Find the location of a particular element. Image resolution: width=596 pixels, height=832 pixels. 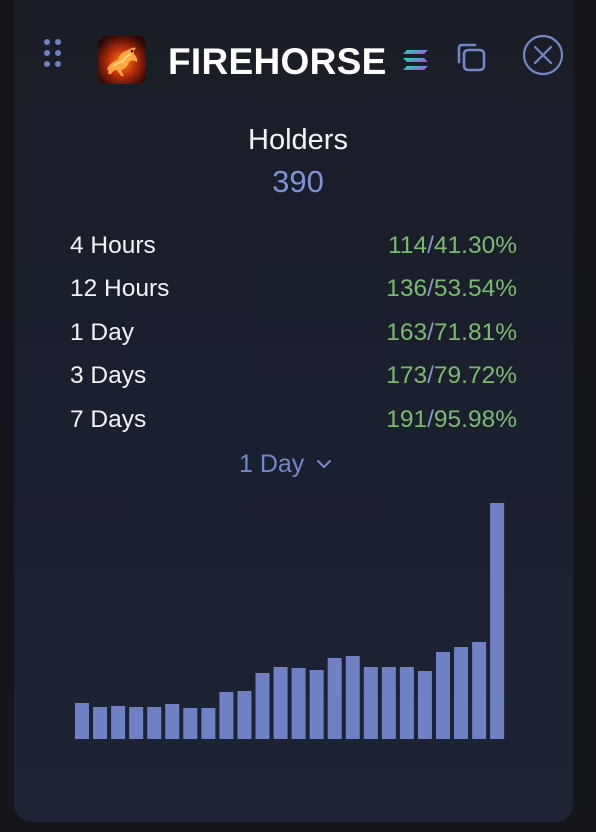

stat-value: 136/53.54% is located at coordinates (451, 289).